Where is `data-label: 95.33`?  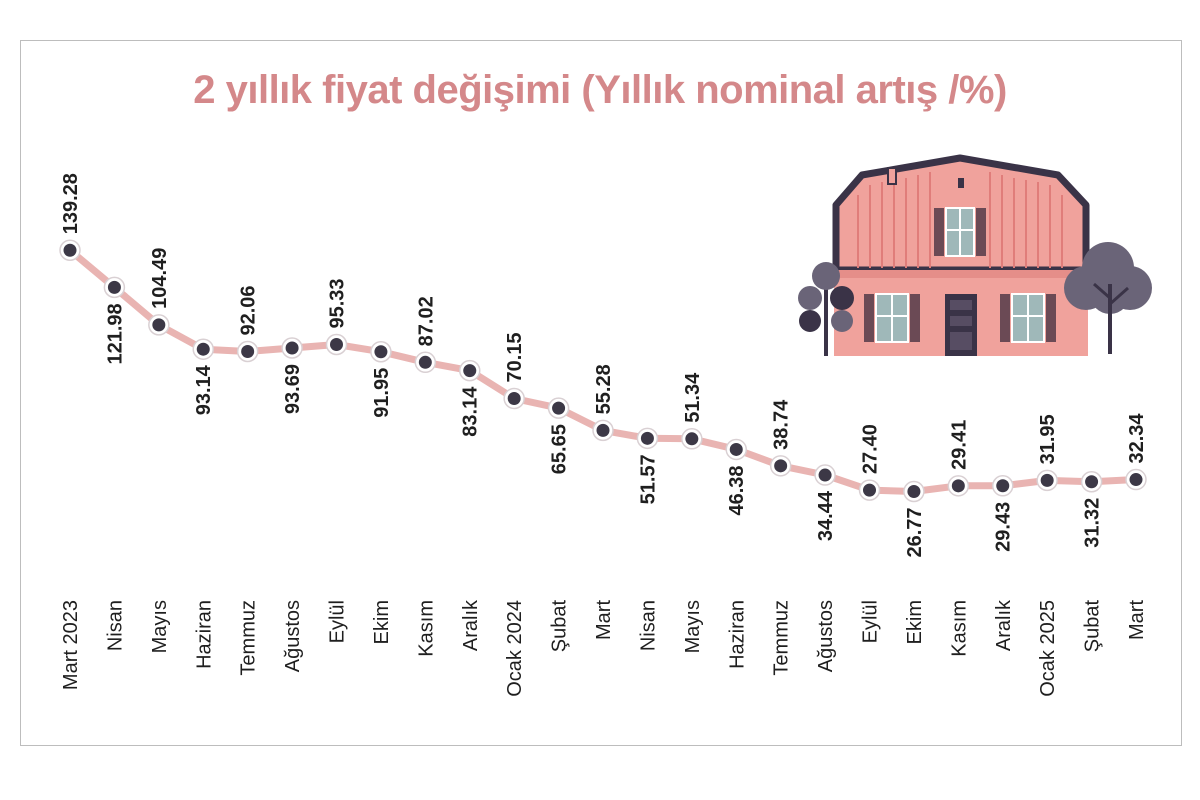 data-label: 95.33 is located at coordinates (338, 303).